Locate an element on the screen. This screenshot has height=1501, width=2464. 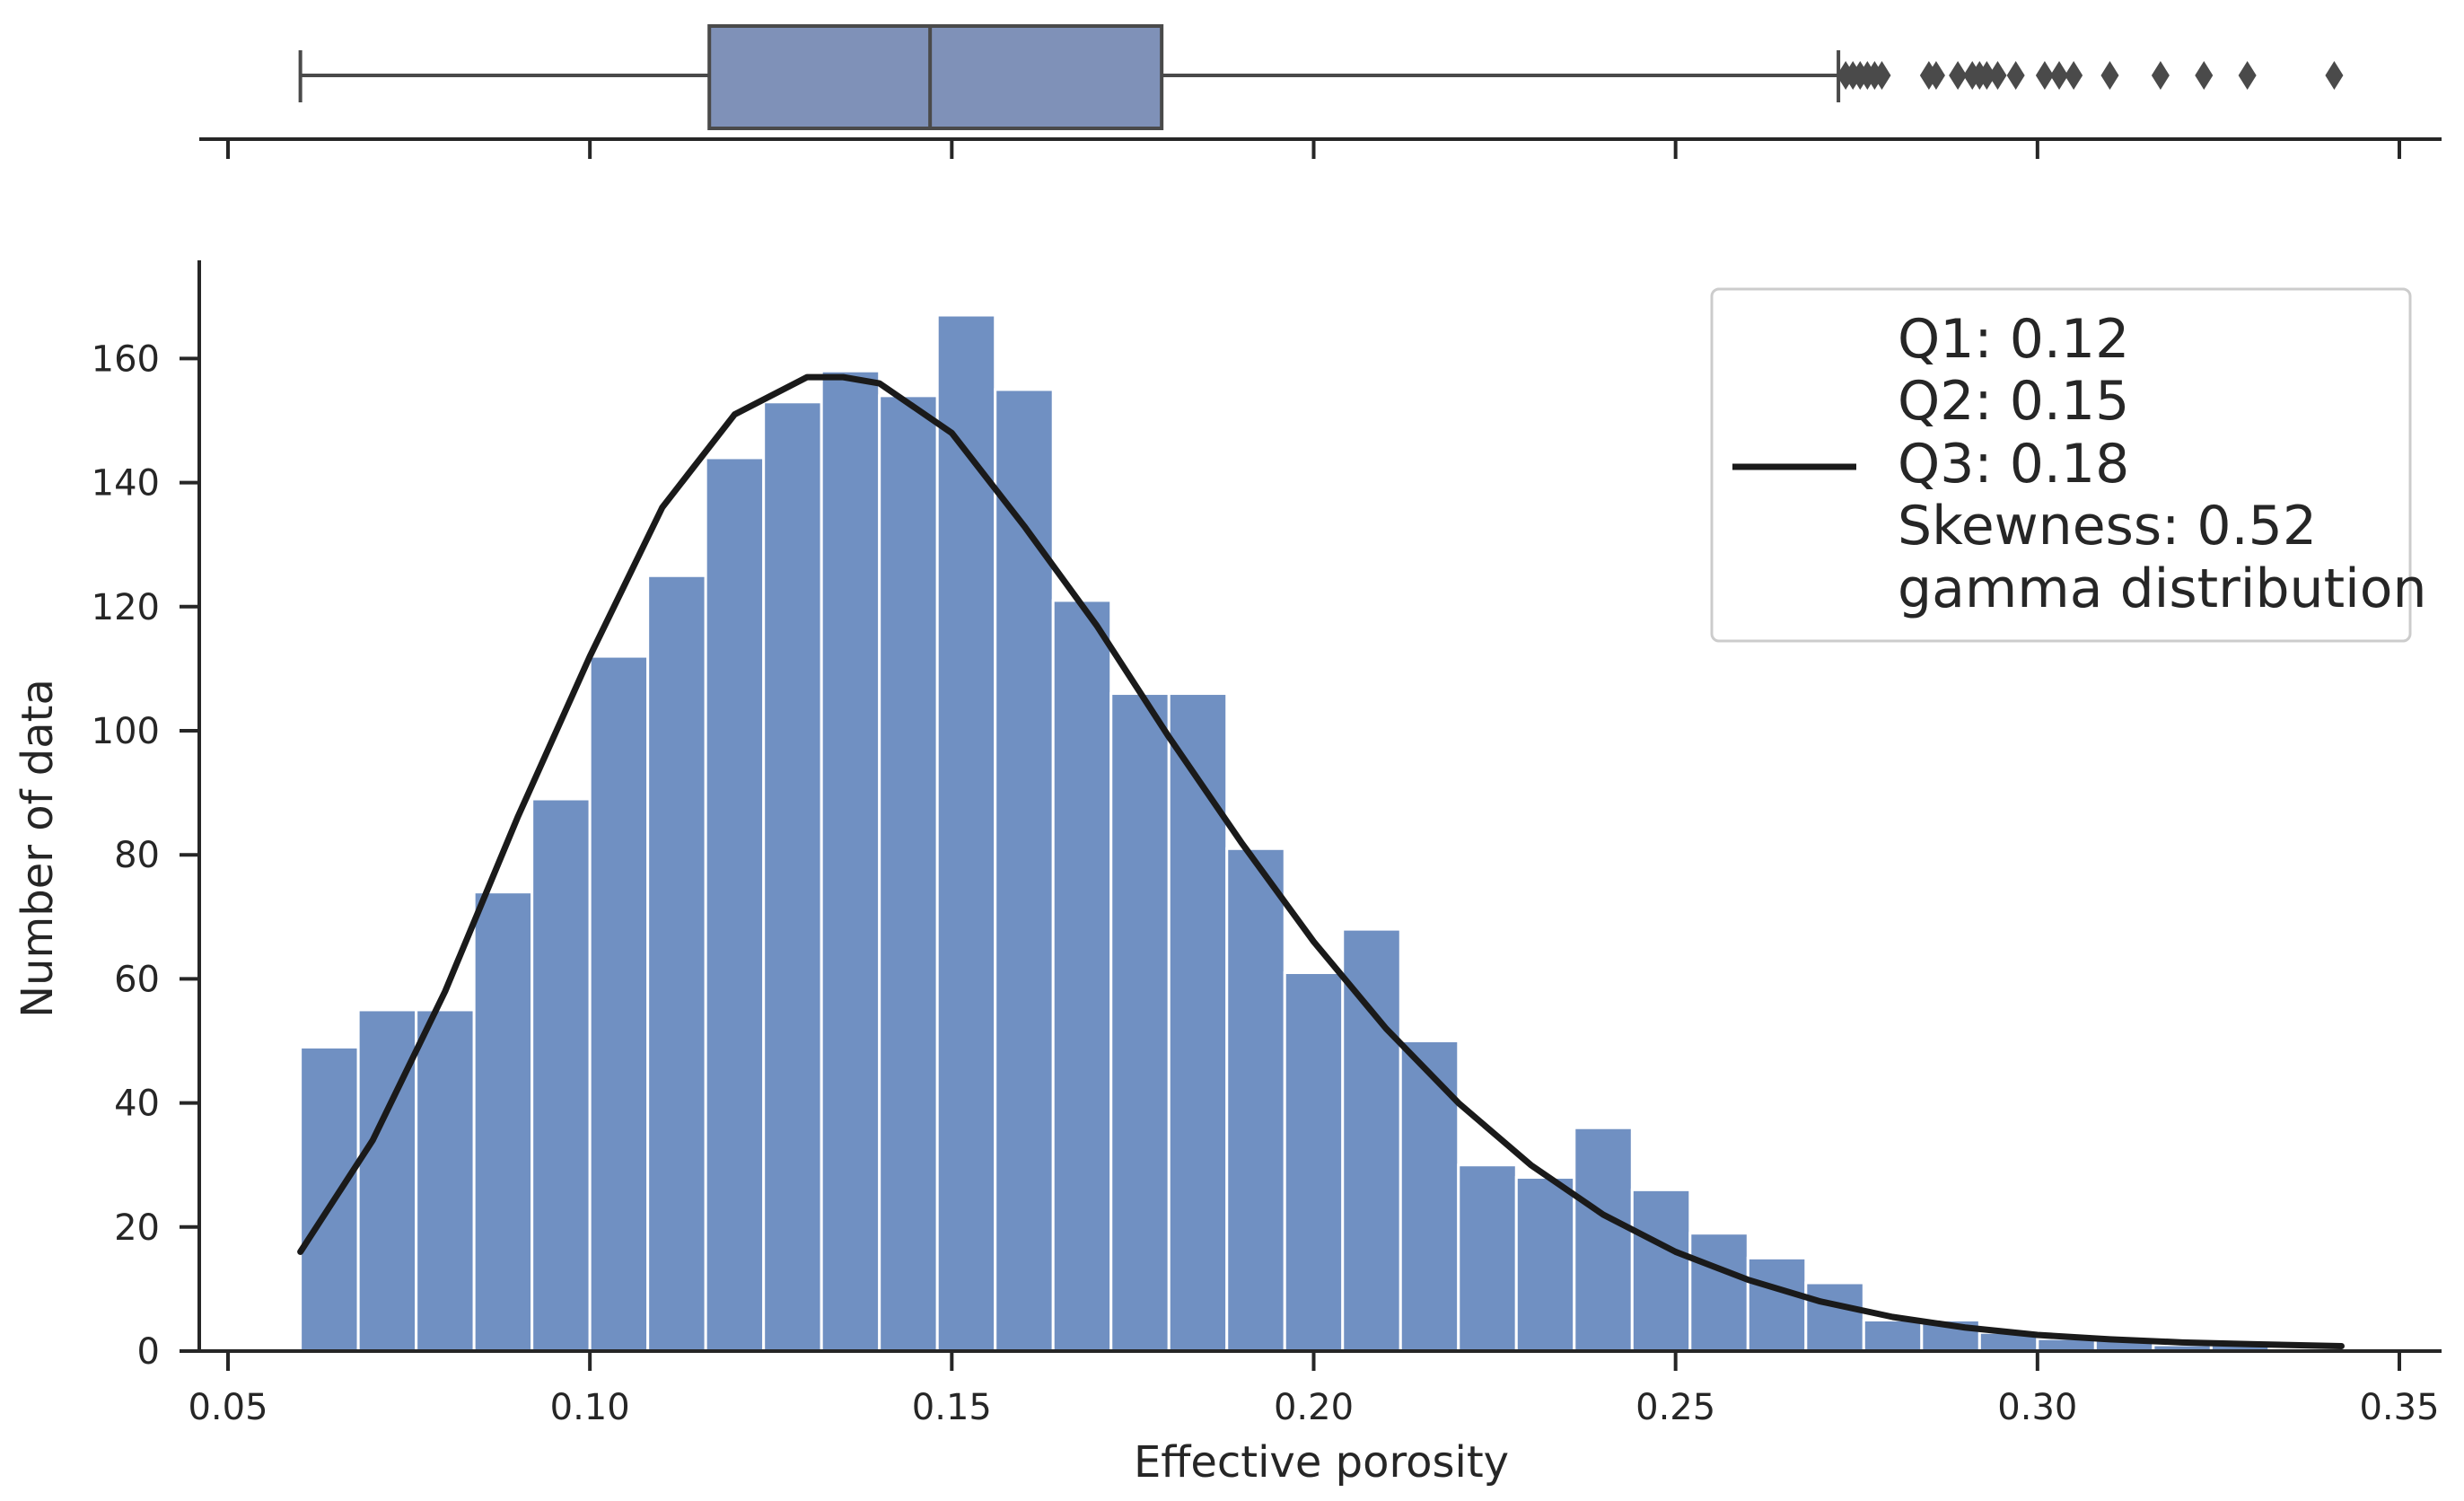
x-tick-label: 0.30 is located at coordinates (2037, 1407).